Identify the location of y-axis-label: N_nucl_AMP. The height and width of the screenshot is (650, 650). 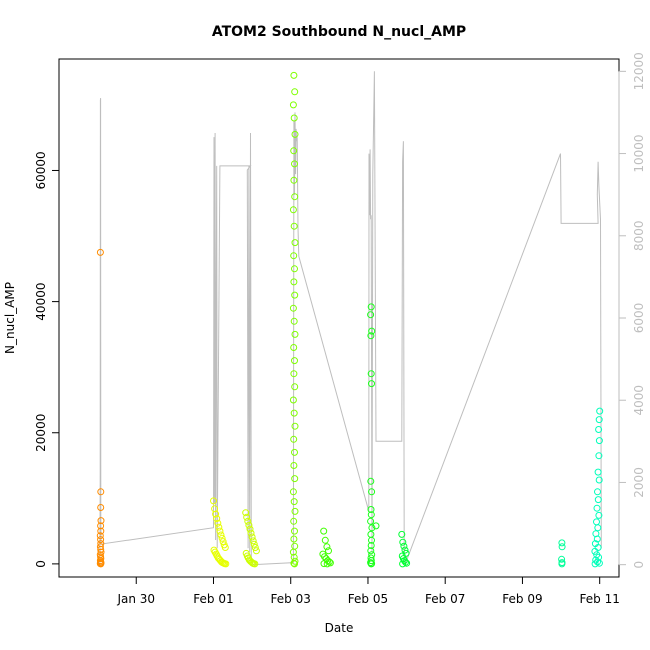
(10, 318).